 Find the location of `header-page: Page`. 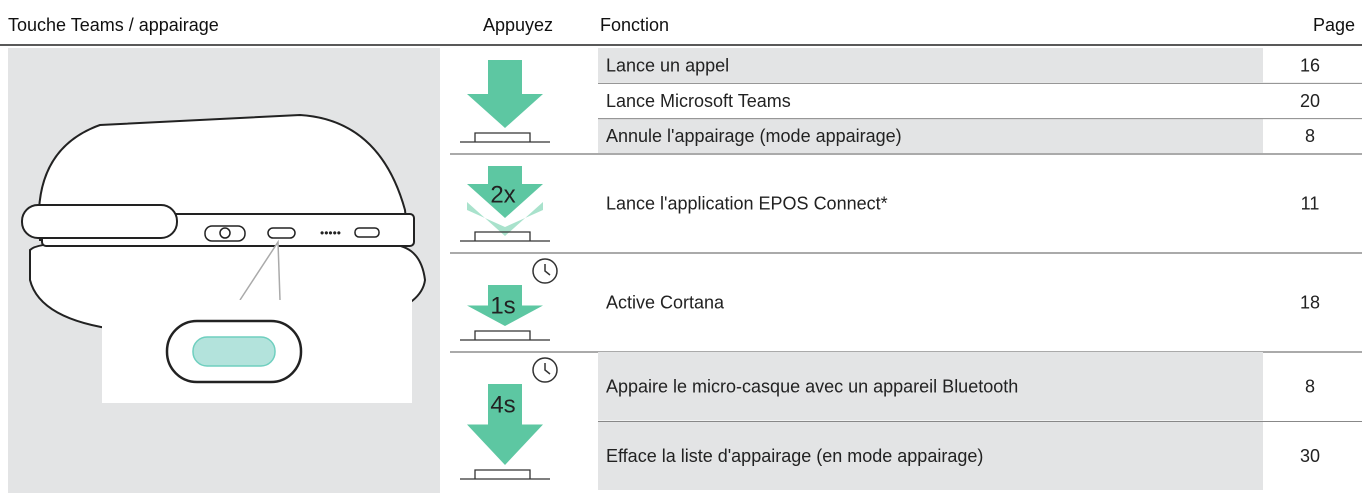

header-page: Page is located at coordinates (1334, 25).